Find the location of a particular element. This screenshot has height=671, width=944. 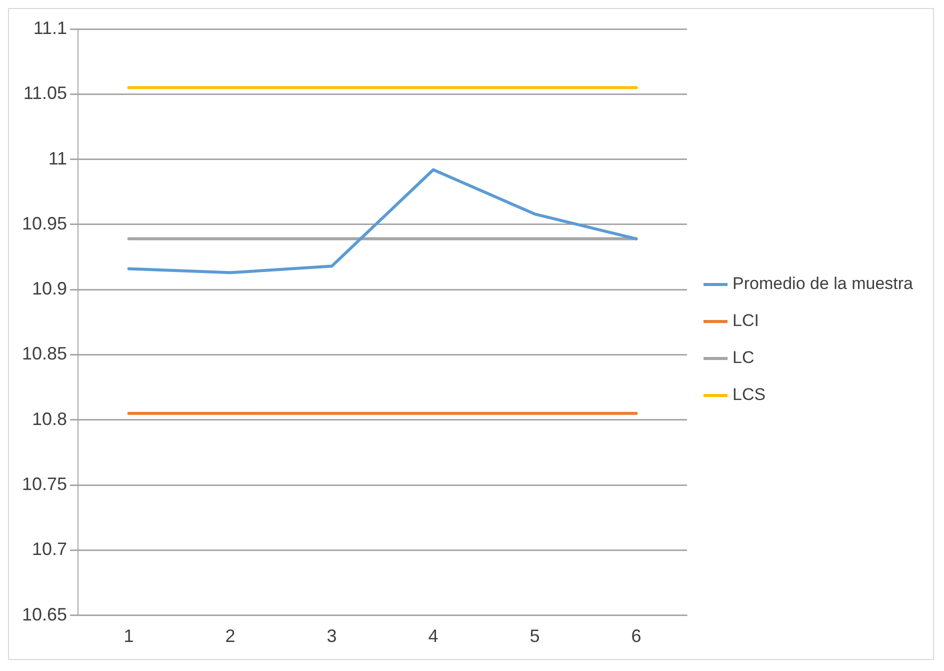

y-tick-label: 10.75 is located at coordinates (45, 484).